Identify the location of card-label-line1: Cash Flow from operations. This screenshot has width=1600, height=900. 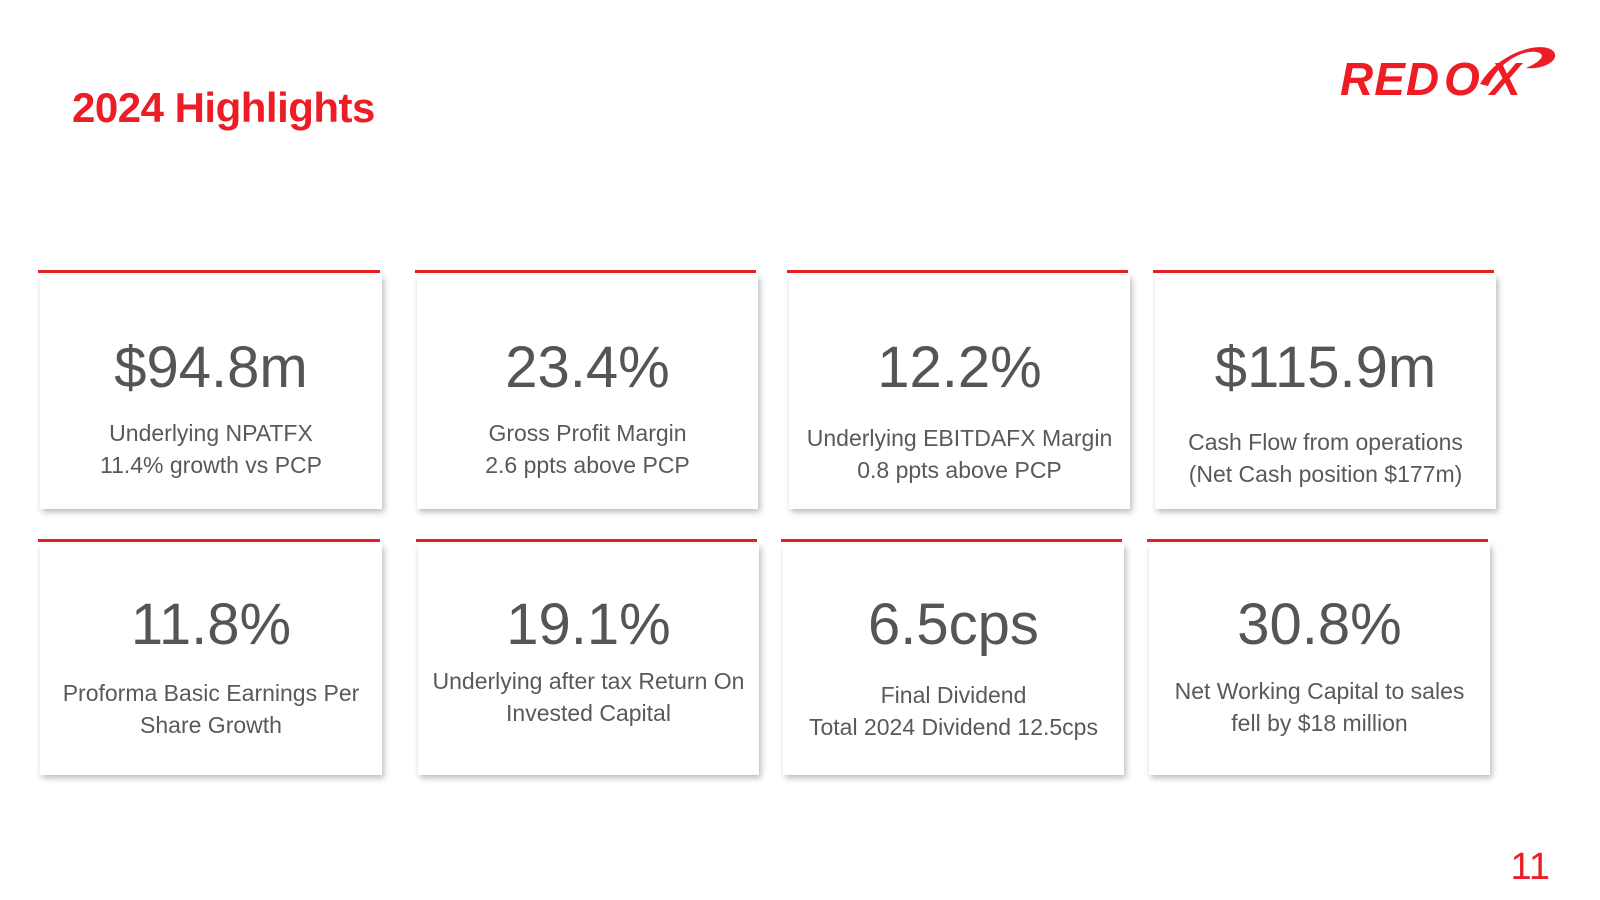
(1325, 442).